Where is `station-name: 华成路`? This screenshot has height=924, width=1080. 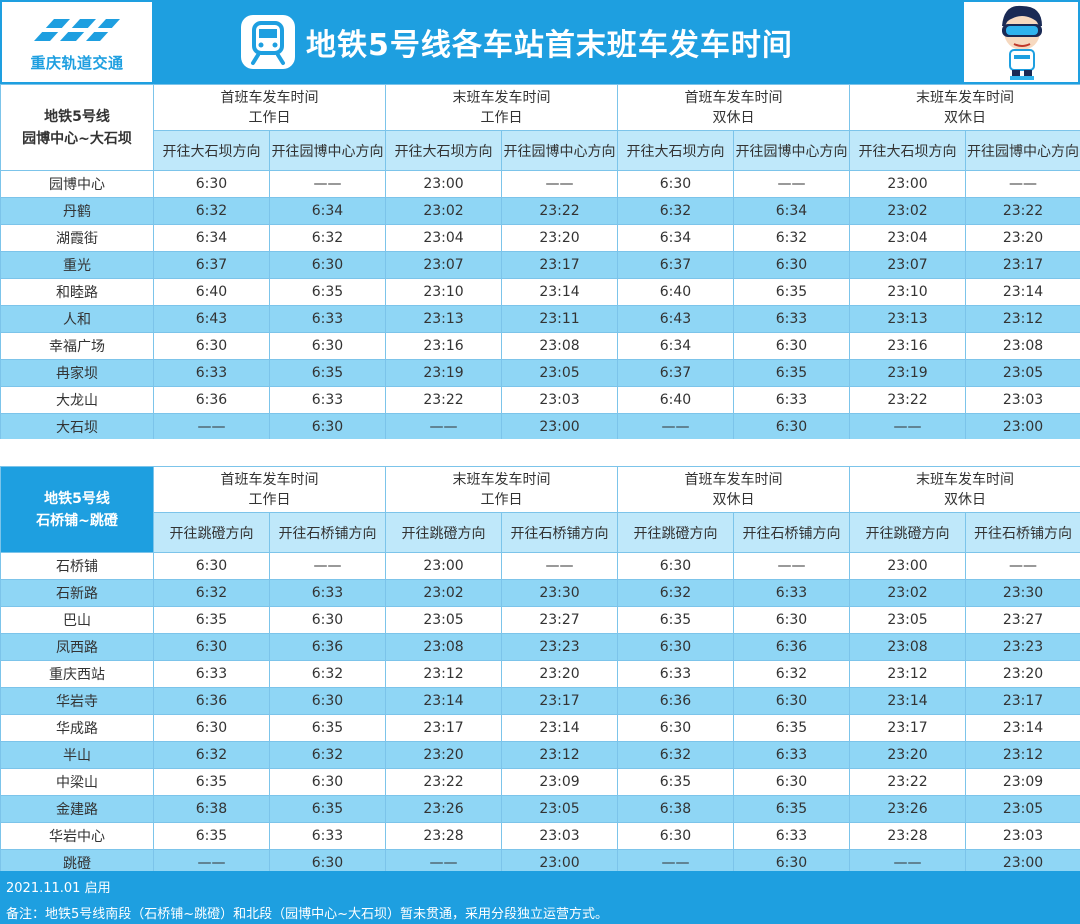
station-name: 华成路 is located at coordinates (77, 728).